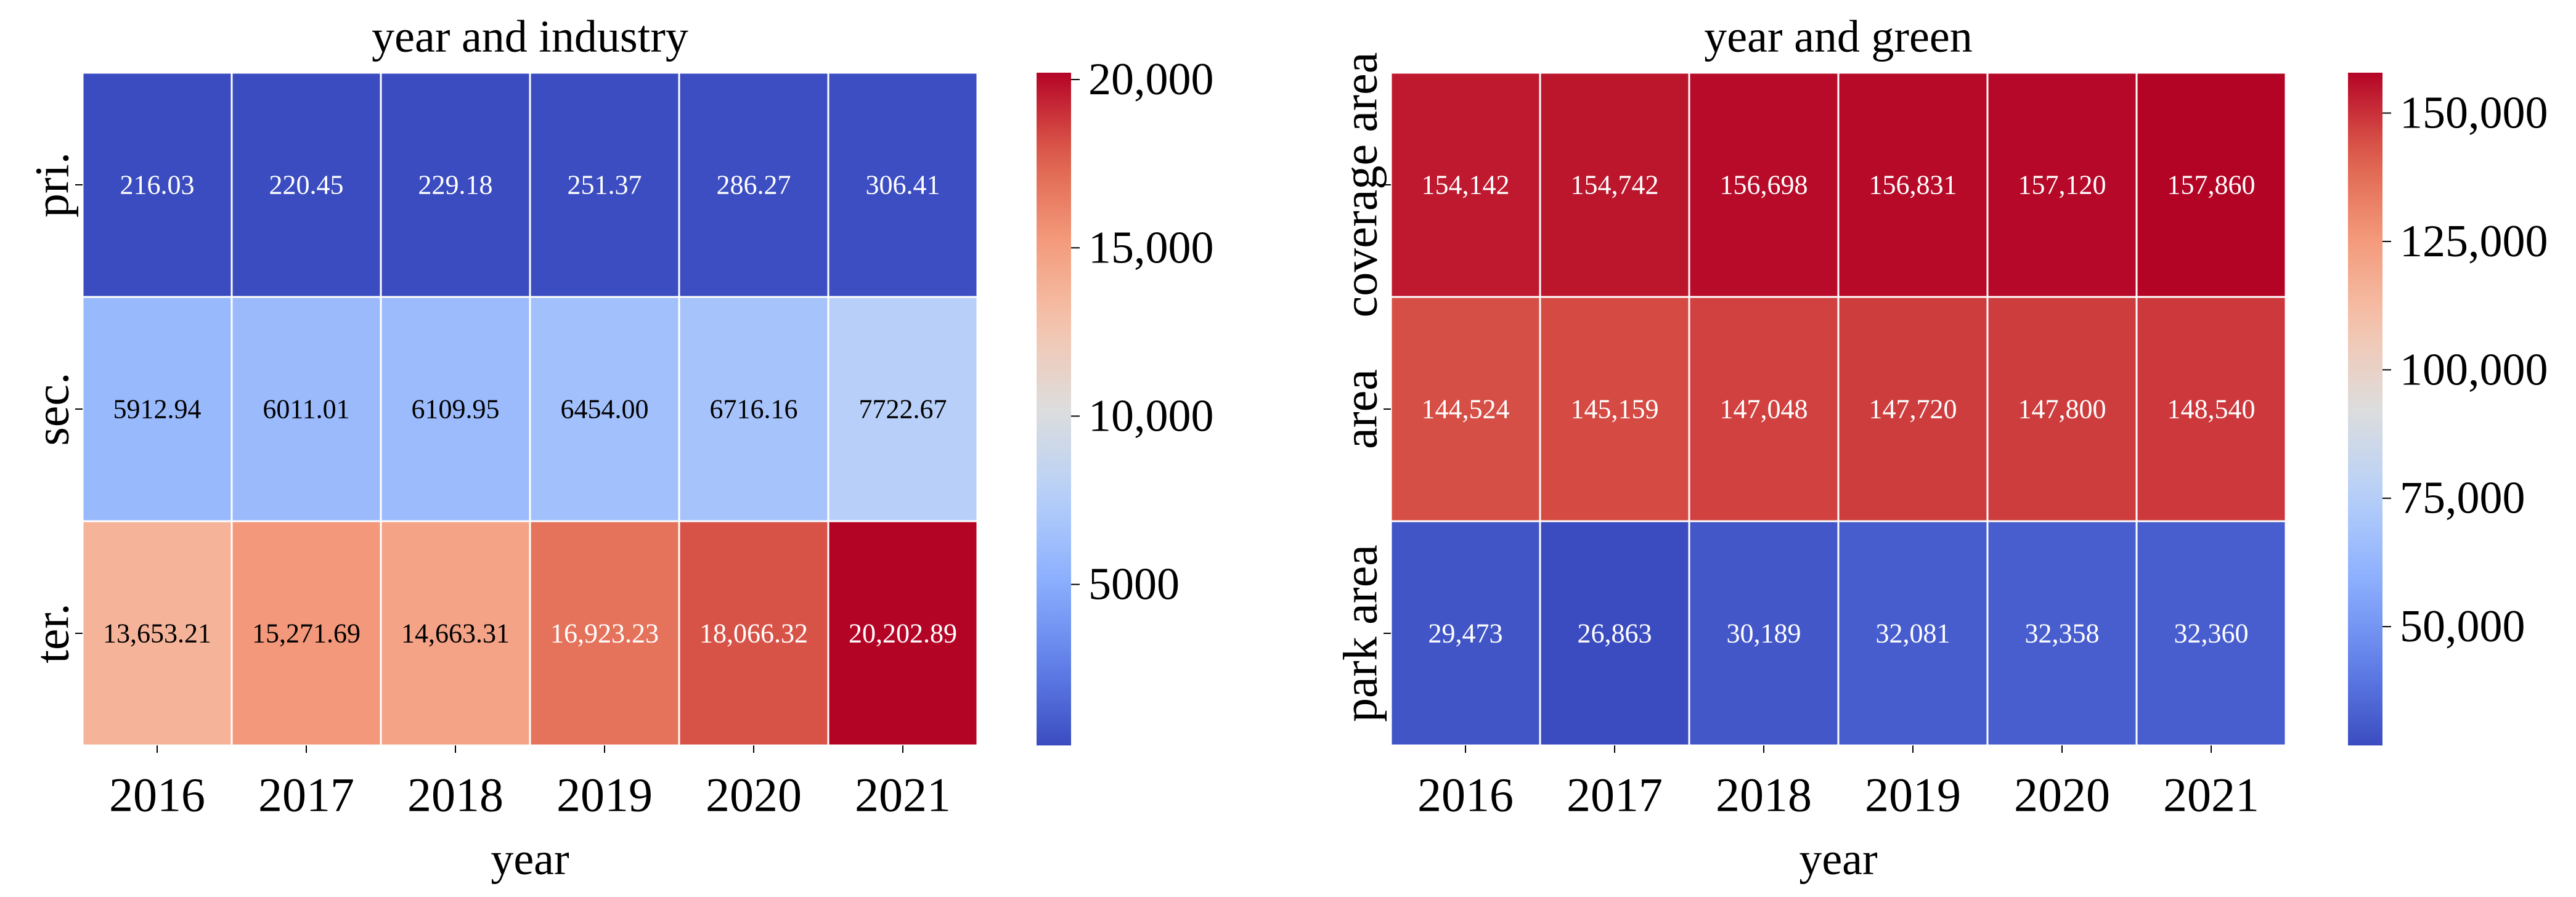 The height and width of the screenshot is (897, 2576). What do you see at coordinates (456, 409) in the screenshot?
I see `cell-value-label: 6109.95` at bounding box center [456, 409].